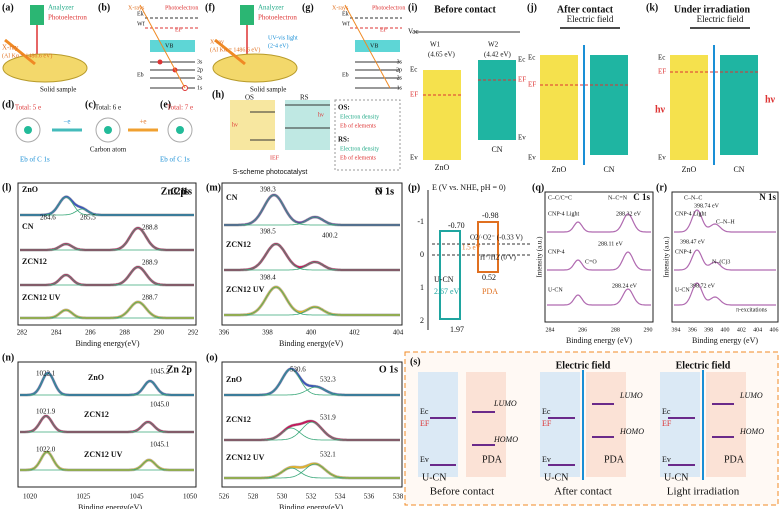 The height and width of the screenshot is (509, 782). I want to click on panel-ijk-art, so click(586, 96).